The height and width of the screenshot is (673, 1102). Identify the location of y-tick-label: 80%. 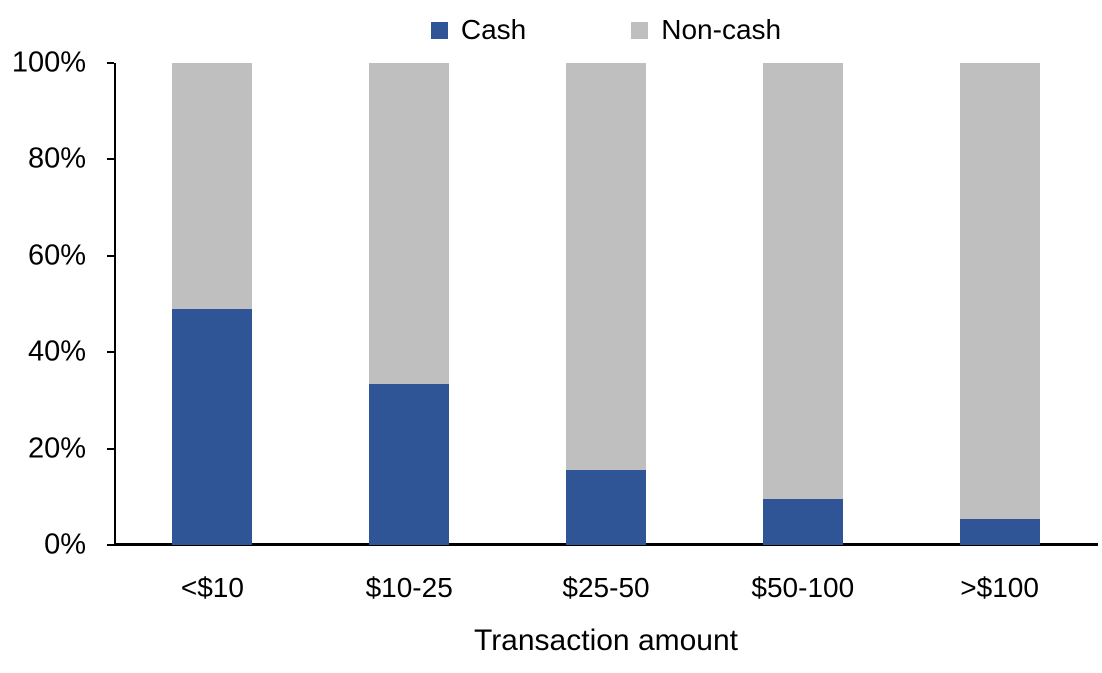
(56, 158).